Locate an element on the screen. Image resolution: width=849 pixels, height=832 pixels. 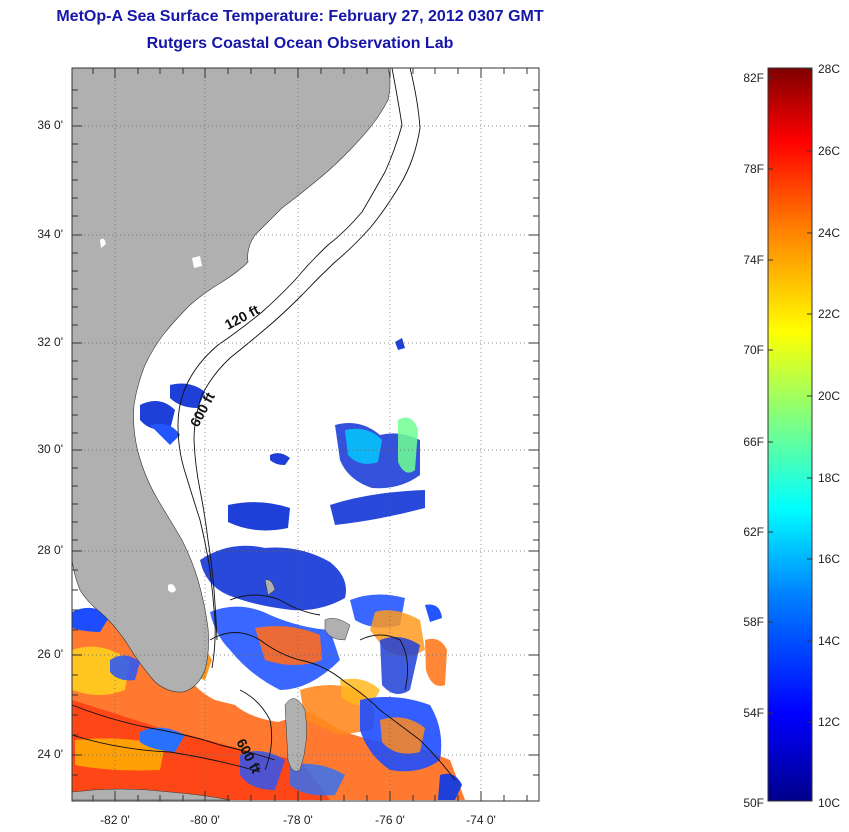
lat-label-32: 32 0' is located at coordinates (50, 342).